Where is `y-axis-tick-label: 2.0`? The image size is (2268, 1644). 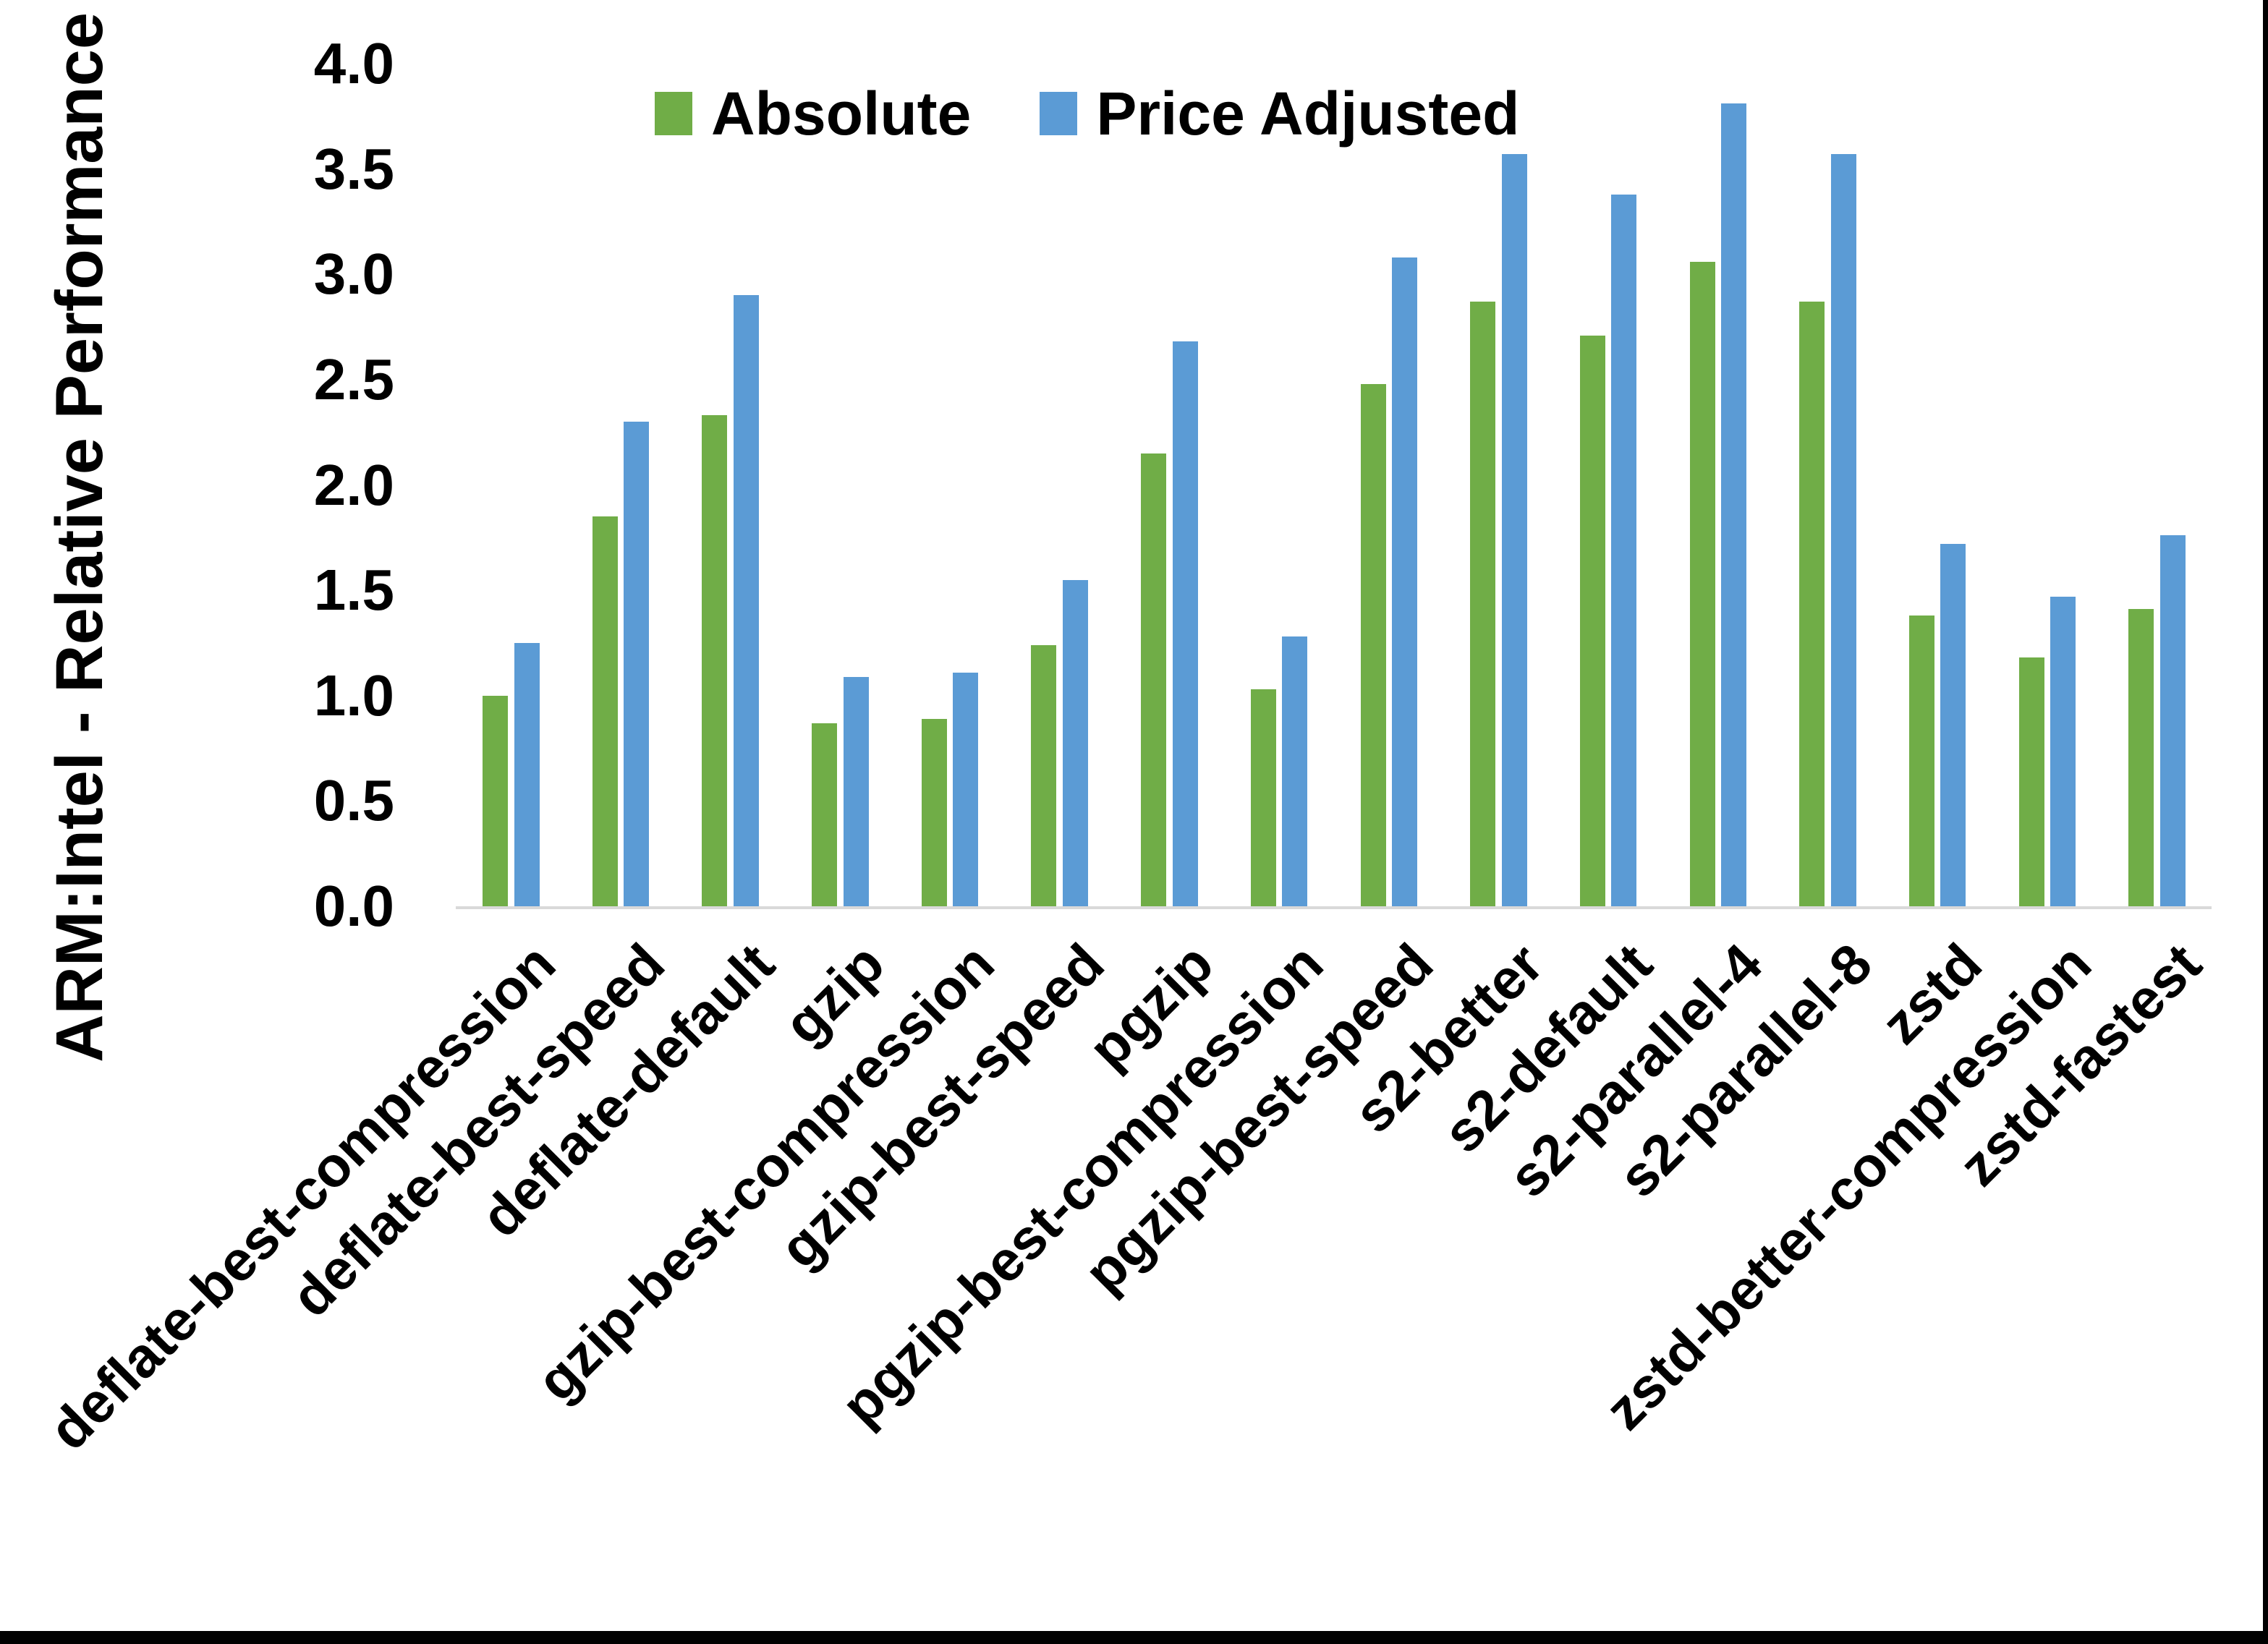
y-axis-tick-label: 2.0 is located at coordinates (353, 484).